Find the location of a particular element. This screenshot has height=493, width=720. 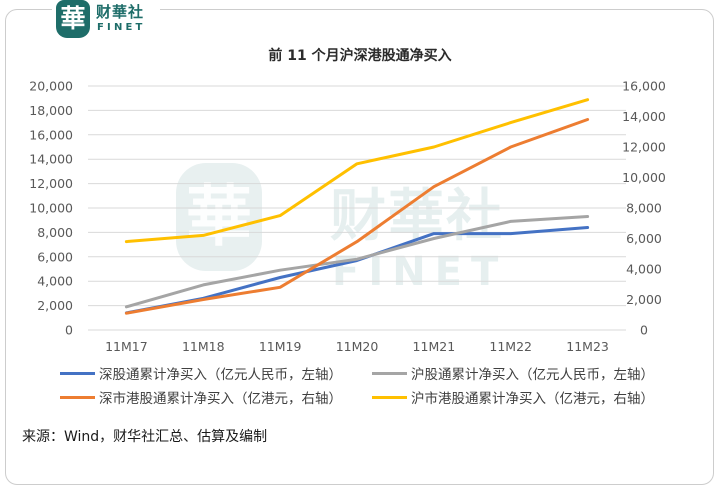

right-axis-tick-label: 8,000 is located at coordinates (644, 208).